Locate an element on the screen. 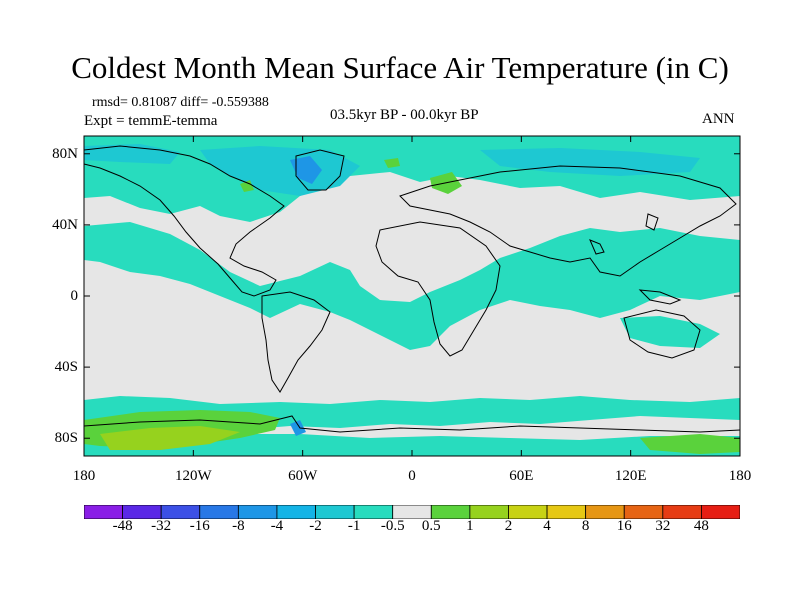 The image size is (800, 600). colorbar-tick-label: -2 is located at coordinates (315, 526).